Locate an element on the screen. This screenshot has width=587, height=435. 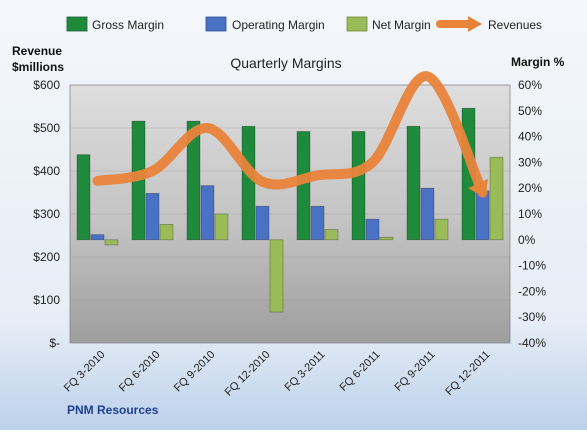
right-axis-tick-label: 10% is located at coordinates (530, 214).